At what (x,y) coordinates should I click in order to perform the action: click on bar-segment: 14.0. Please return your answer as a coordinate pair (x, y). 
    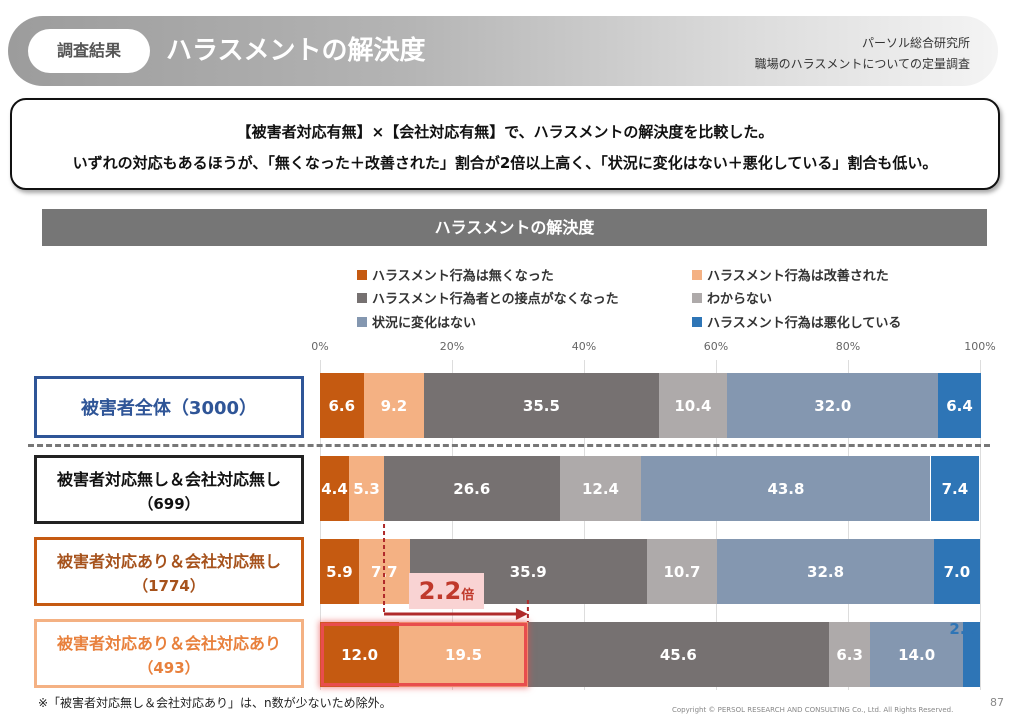
    Looking at the image, I should click on (916, 654).